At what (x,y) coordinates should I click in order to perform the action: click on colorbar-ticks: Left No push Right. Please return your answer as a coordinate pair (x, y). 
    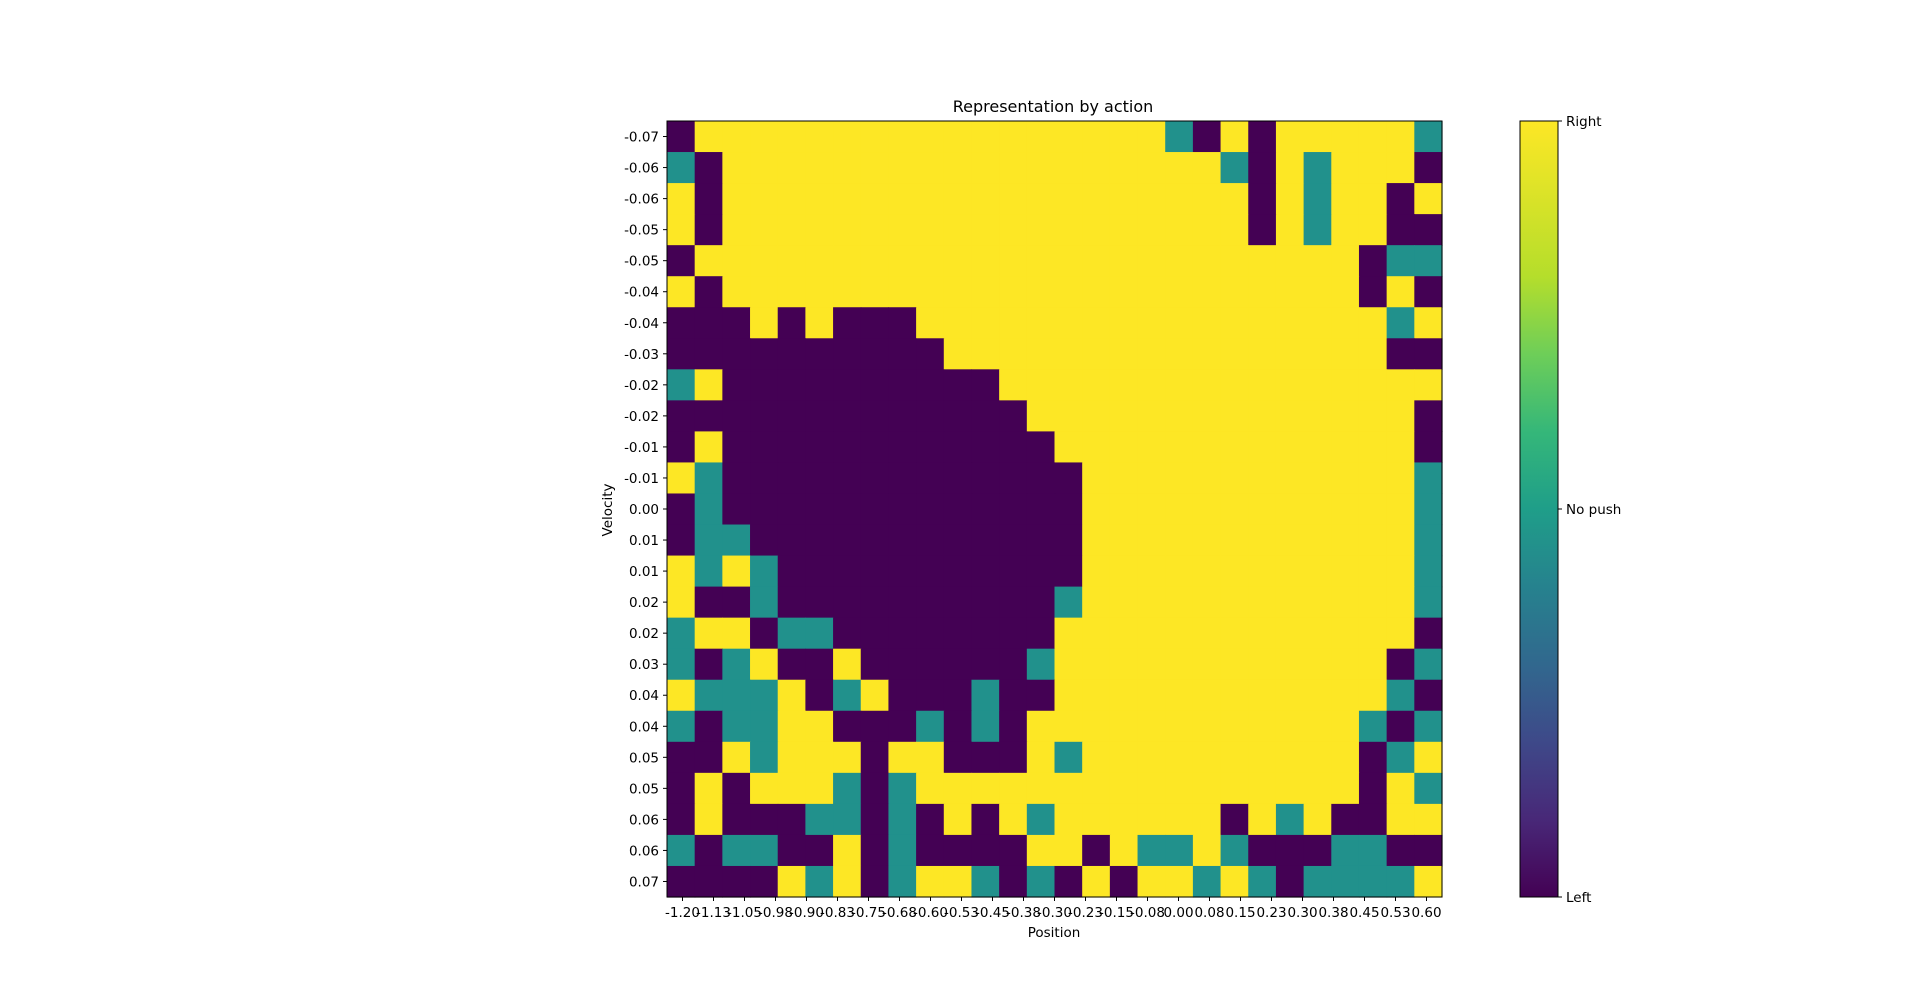
    Looking at the image, I should click on (1589, 510).